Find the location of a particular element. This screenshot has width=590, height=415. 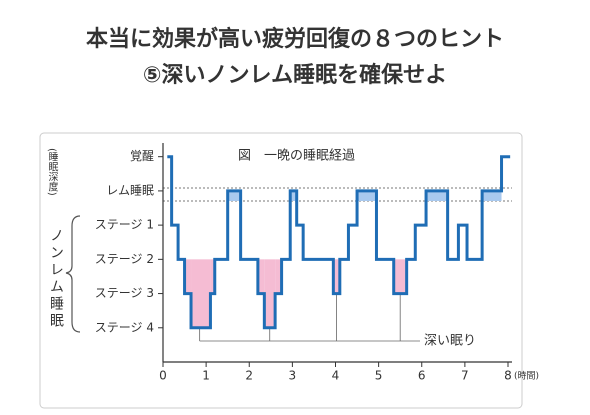

x-tick-label: 6 is located at coordinates (422, 376).